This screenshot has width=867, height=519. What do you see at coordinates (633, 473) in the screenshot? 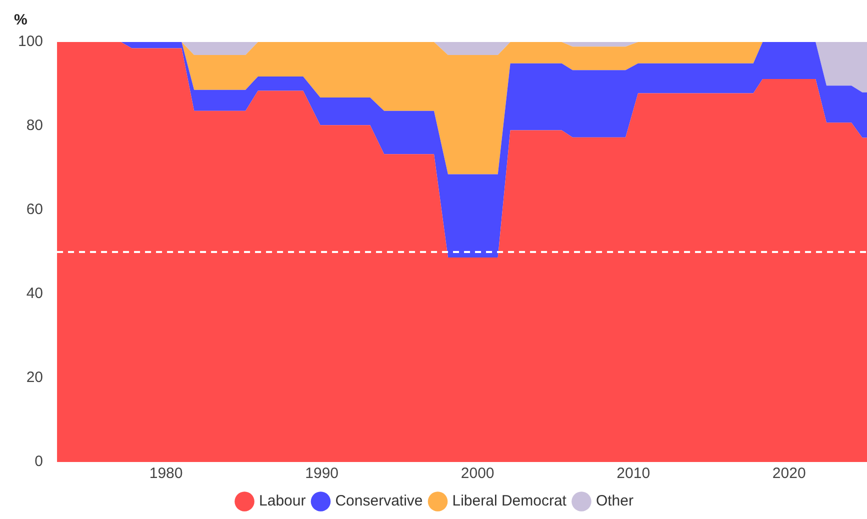
I see `x-tick-label: 2010` at bounding box center [633, 473].